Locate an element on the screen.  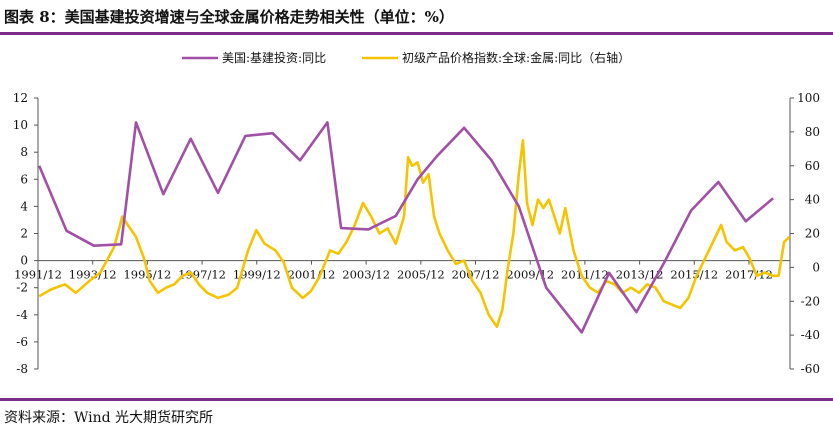
source-note: 资料来源：Wind 光大期货研究所 is located at coordinates (109, 418).